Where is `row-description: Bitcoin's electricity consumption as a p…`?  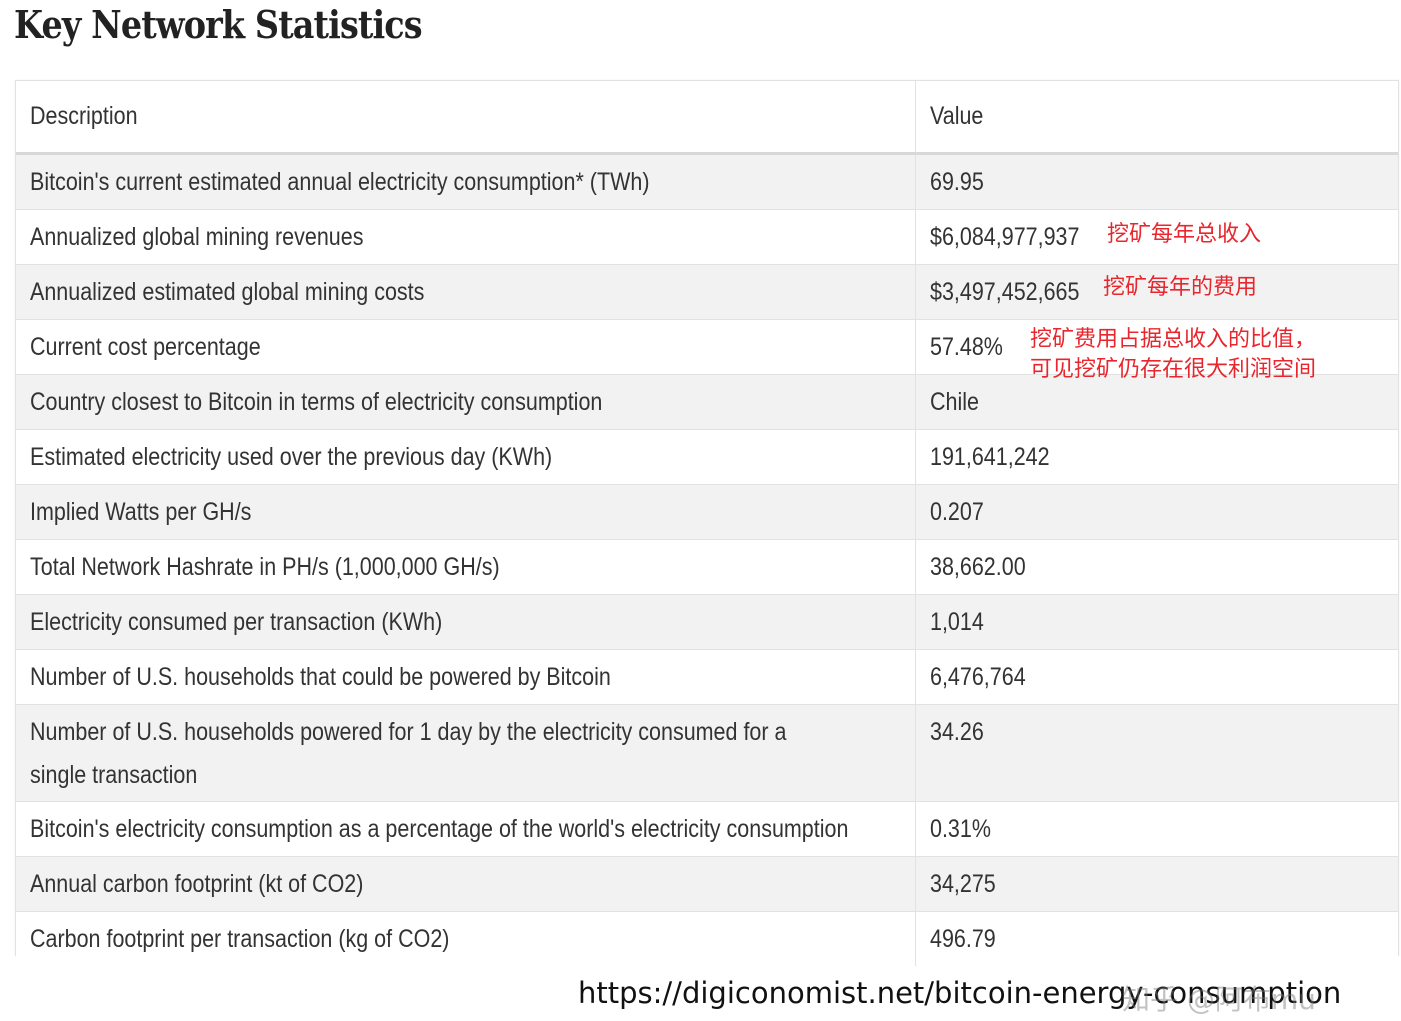
row-description: Bitcoin's electricity consumption as a p… is located at coordinates (466, 829).